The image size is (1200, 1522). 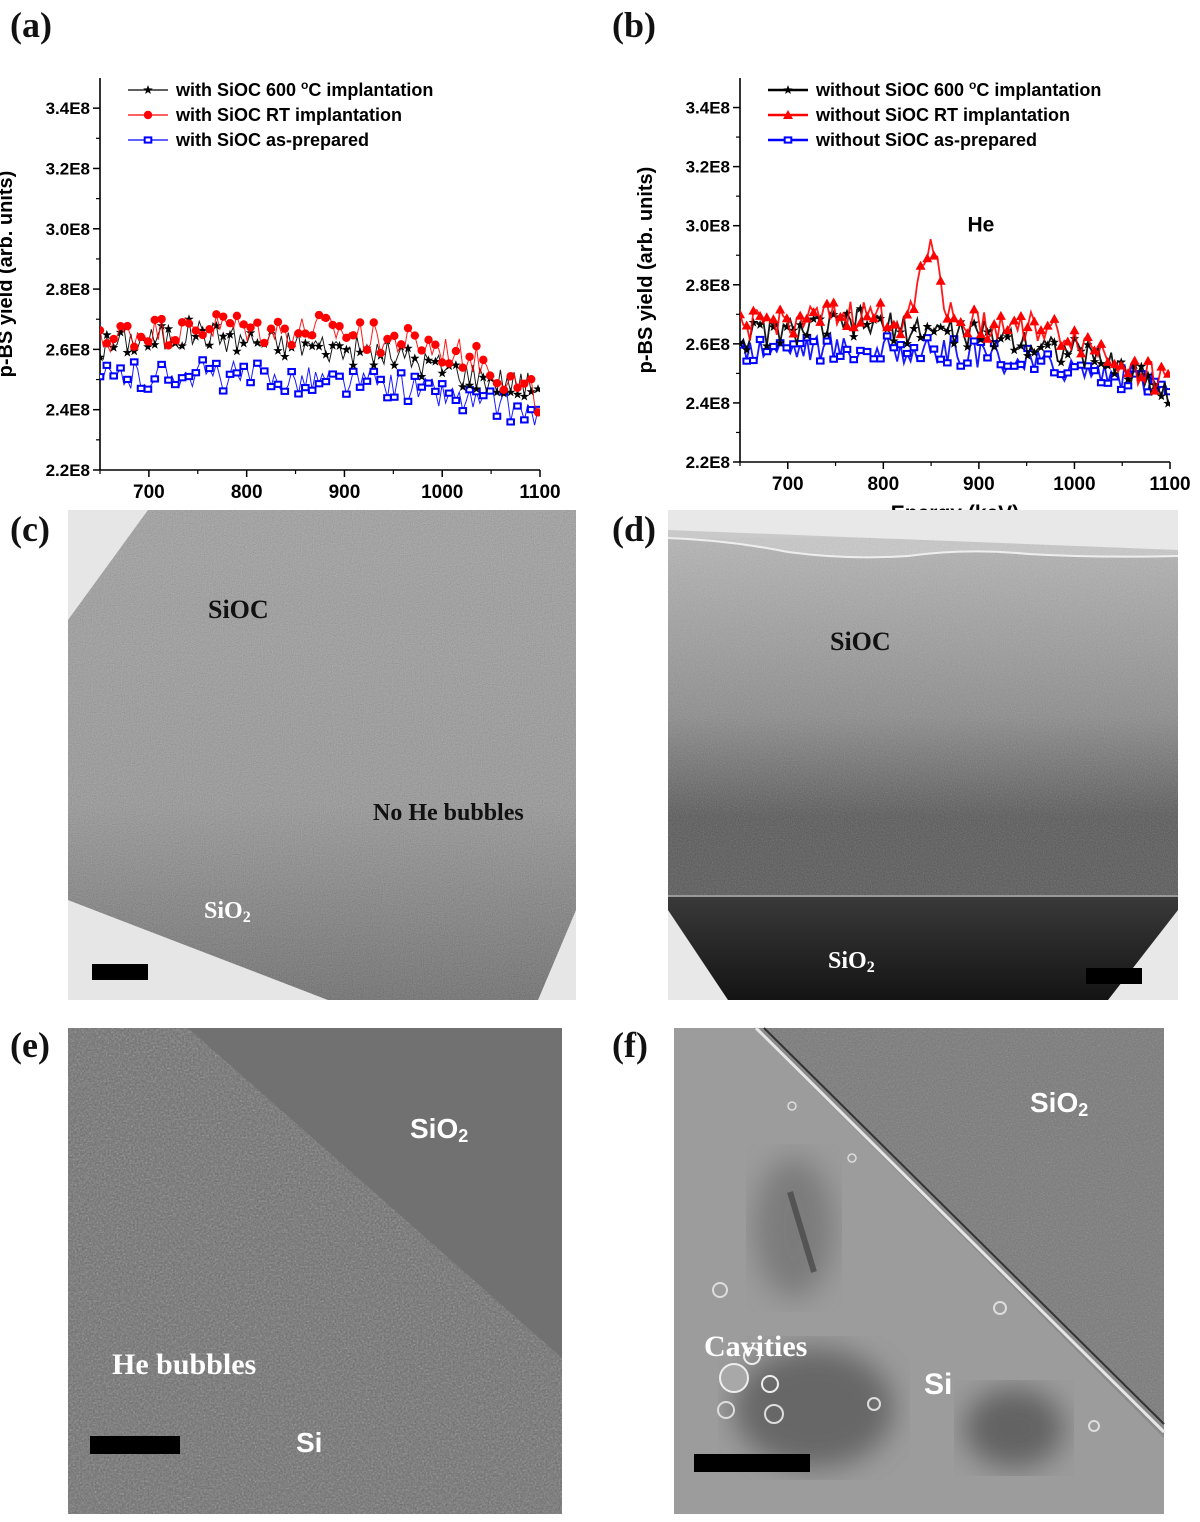 What do you see at coordinates (934, 89) in the screenshot?
I see `legend-item-b-1: without SiOC 600 oC implantation` at bounding box center [934, 89].